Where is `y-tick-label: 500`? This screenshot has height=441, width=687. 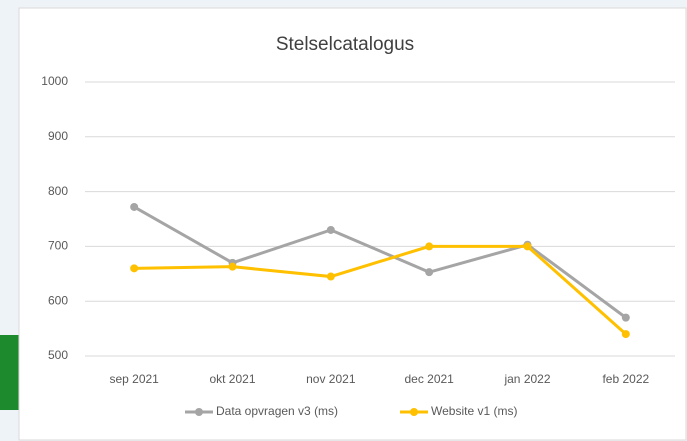 y-tick-label: 500 is located at coordinates (58, 355).